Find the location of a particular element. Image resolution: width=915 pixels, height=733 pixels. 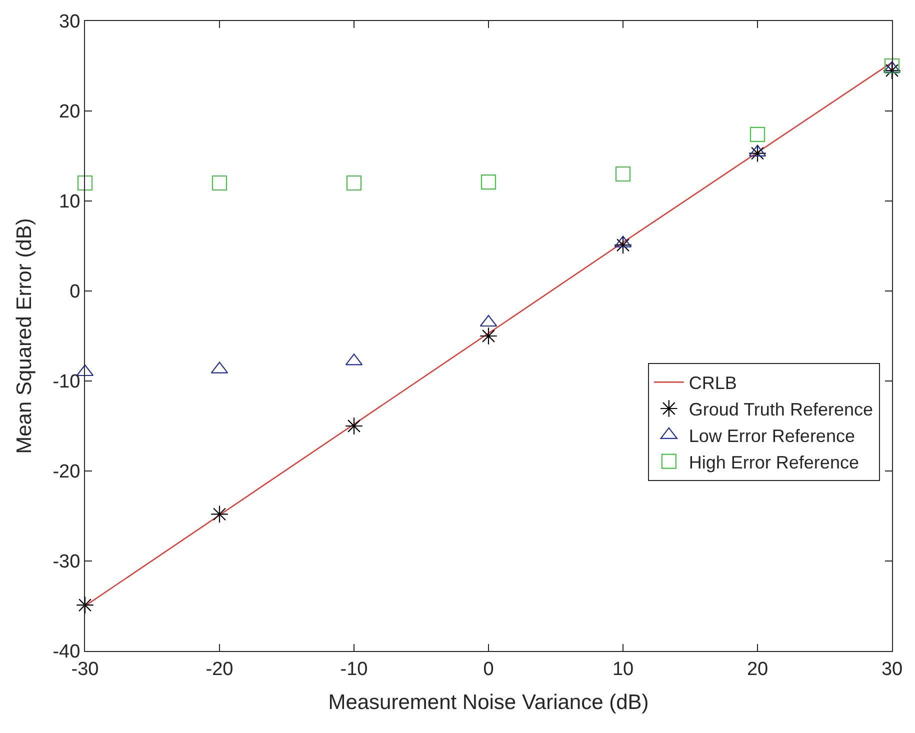

y-tick-label: -40 is located at coordinates (66, 652).